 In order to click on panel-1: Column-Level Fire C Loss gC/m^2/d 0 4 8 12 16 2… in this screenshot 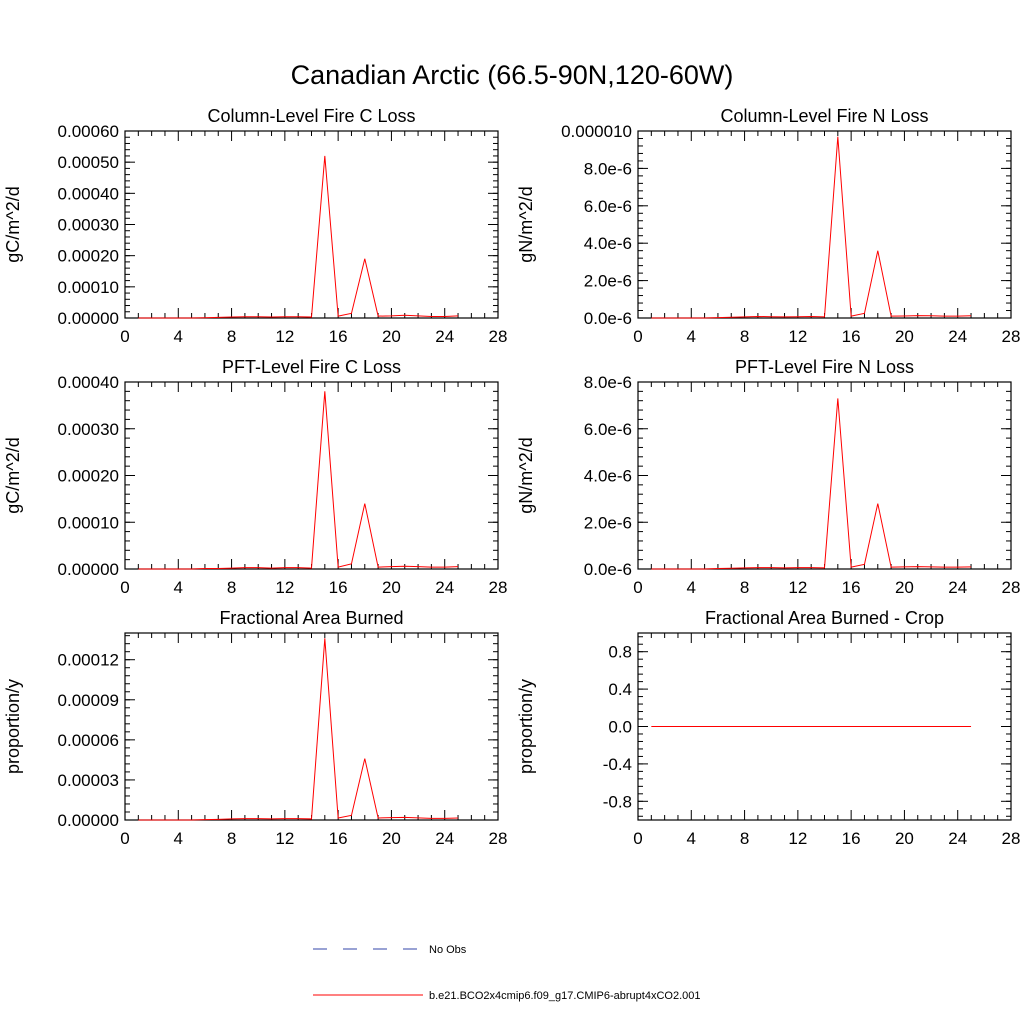, I will do `click(255, 226)`.